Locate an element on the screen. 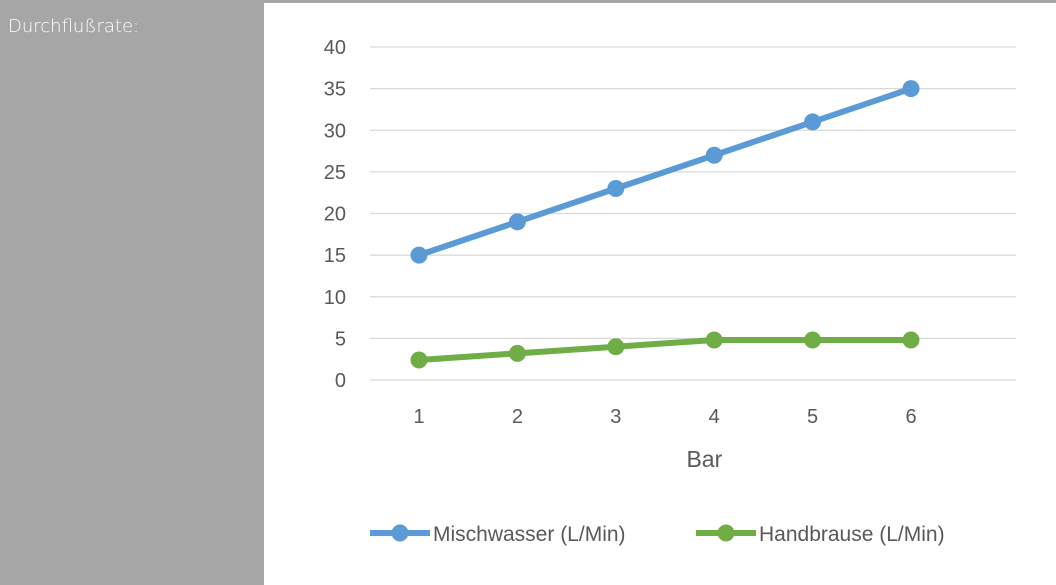 This screenshot has width=1056, height=585. legend-item: Handbrause (L/Min) is located at coordinates (820, 534).